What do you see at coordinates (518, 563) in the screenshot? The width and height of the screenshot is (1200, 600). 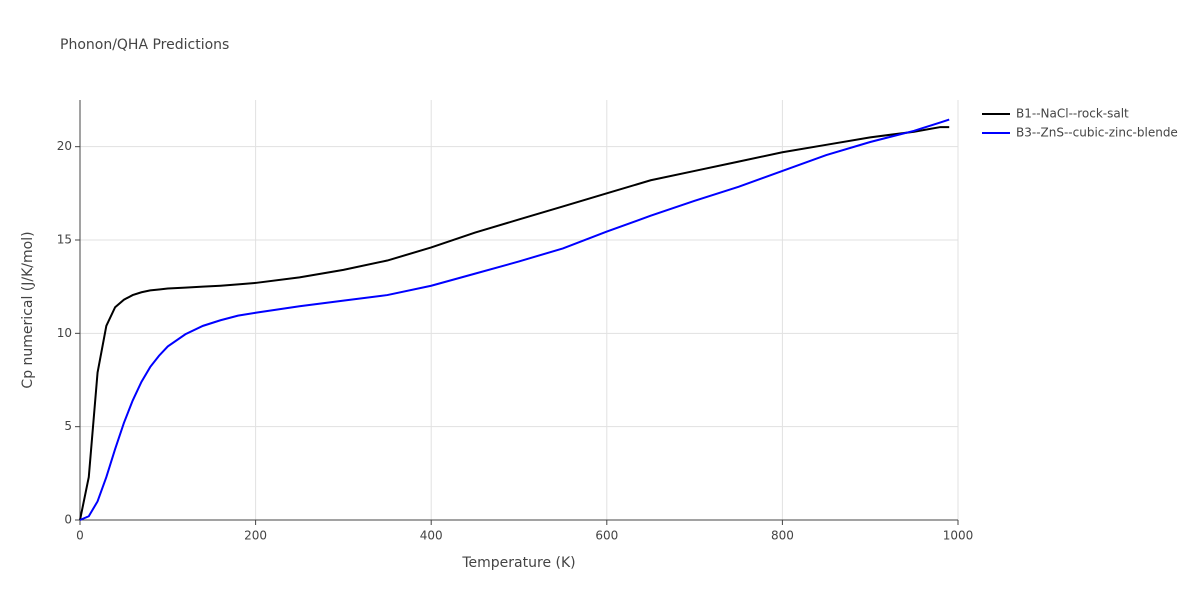 I see `x-axis-label: Temperature (K)` at bounding box center [518, 563].